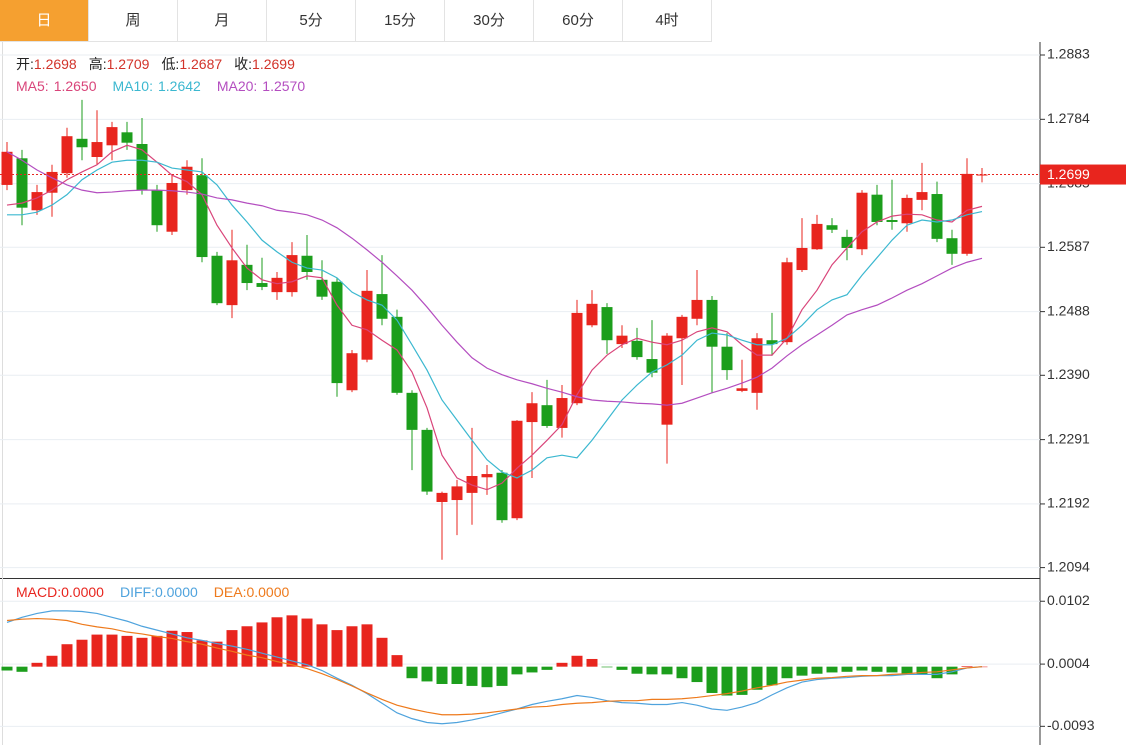 This screenshot has width=1136, height=745. Describe the element at coordinates (179, 86) in the screenshot. I see `legend-value: 1.2642` at that location.